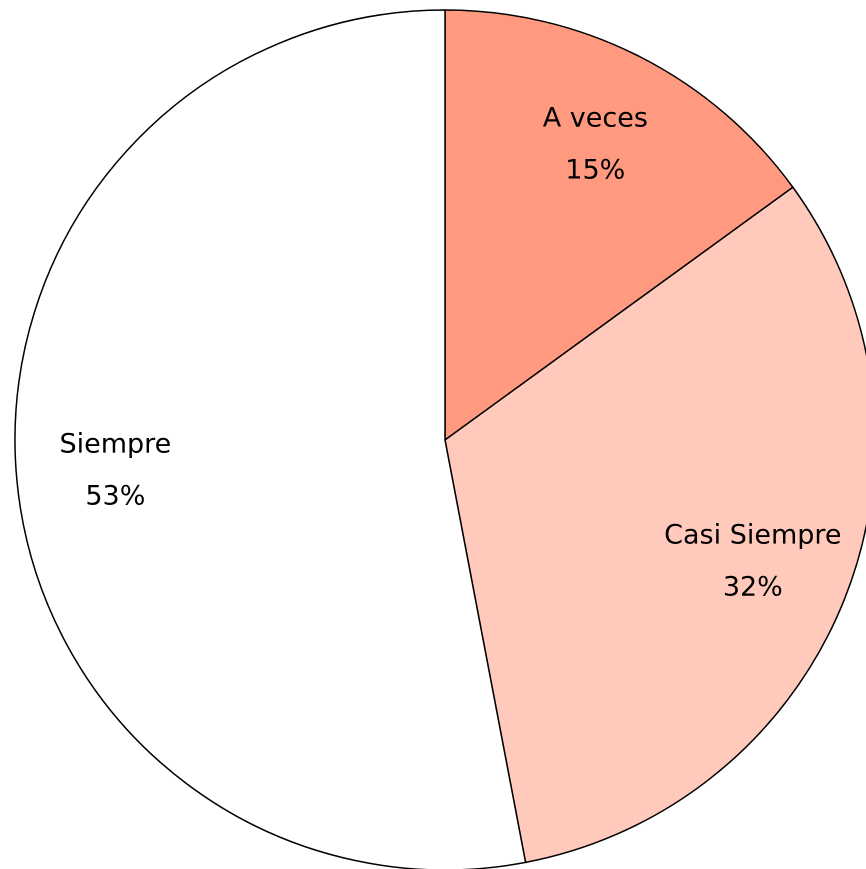 This screenshot has width=866, height=869. I want to click on slice-value-label: 32%, so click(753, 586).